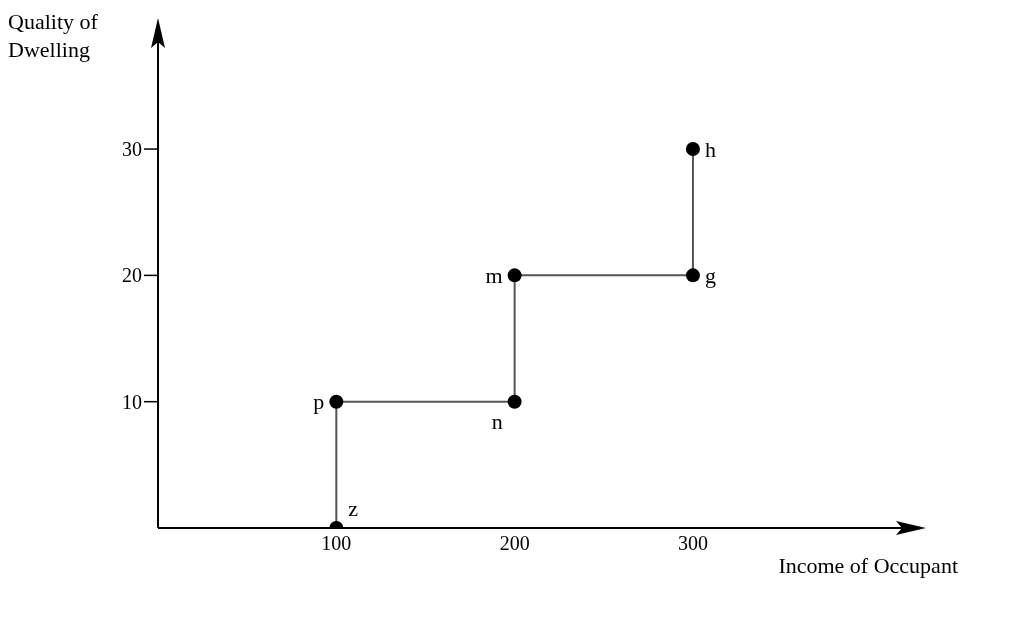  Describe the element at coordinates (353, 508) in the screenshot. I see `annotation: z` at that location.